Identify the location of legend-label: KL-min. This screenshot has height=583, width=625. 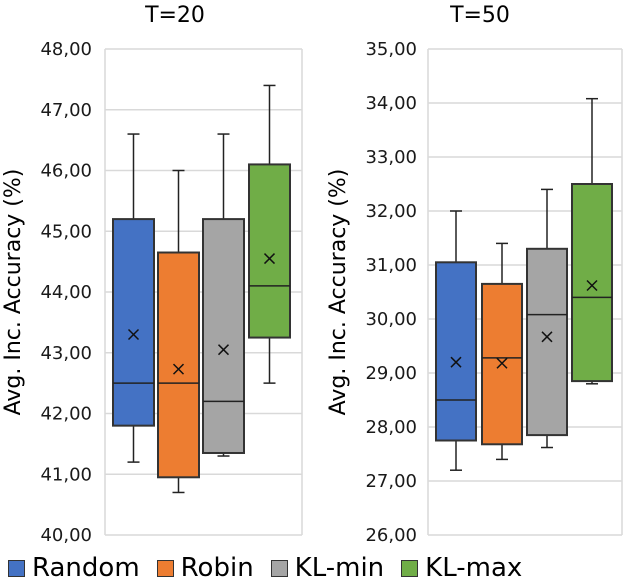
(339, 568).